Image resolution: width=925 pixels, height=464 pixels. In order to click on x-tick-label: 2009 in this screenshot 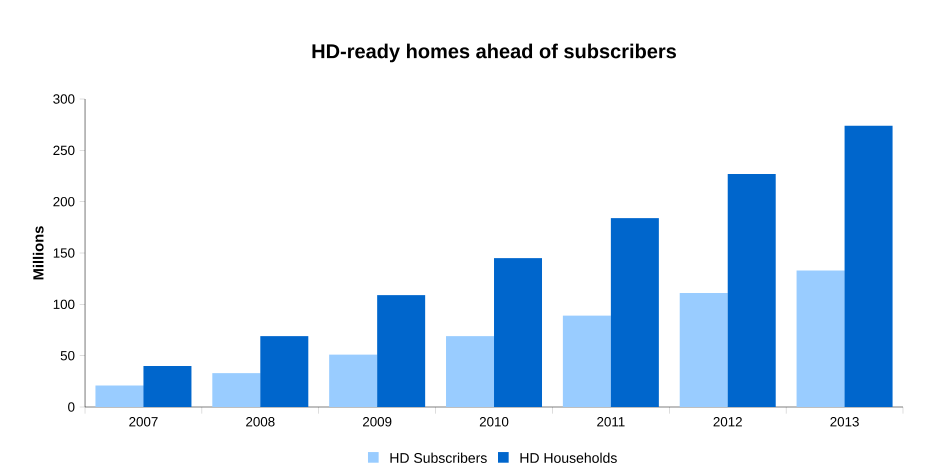, I will do `click(377, 421)`.